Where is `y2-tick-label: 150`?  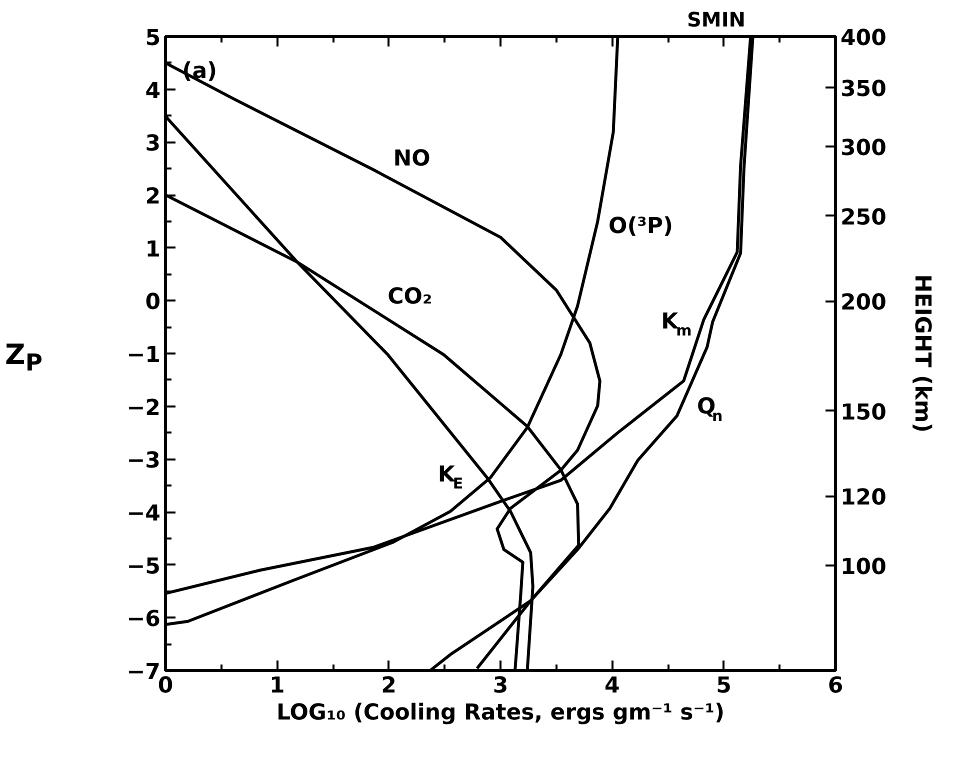 y2-tick-label: 150 is located at coordinates (863, 413).